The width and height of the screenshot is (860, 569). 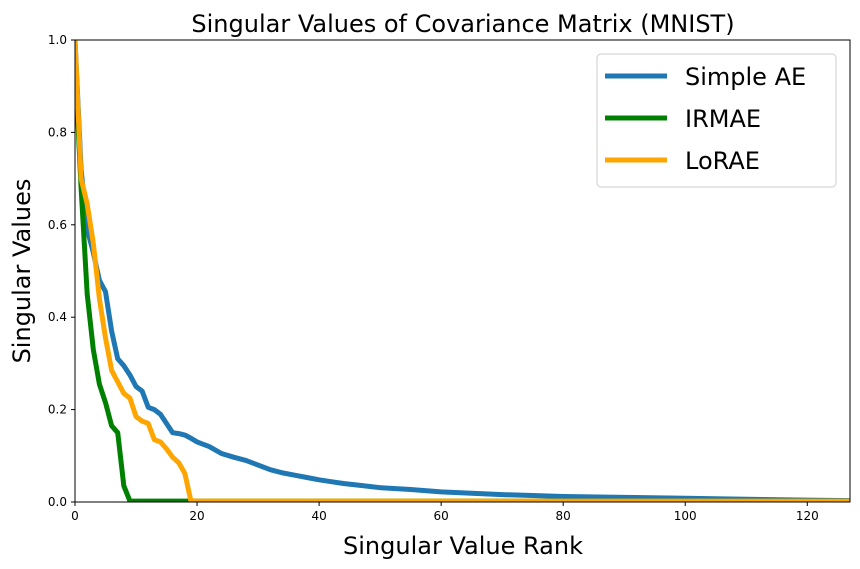 I want to click on legend-label-lorae: LoRAE, so click(x=722, y=161).